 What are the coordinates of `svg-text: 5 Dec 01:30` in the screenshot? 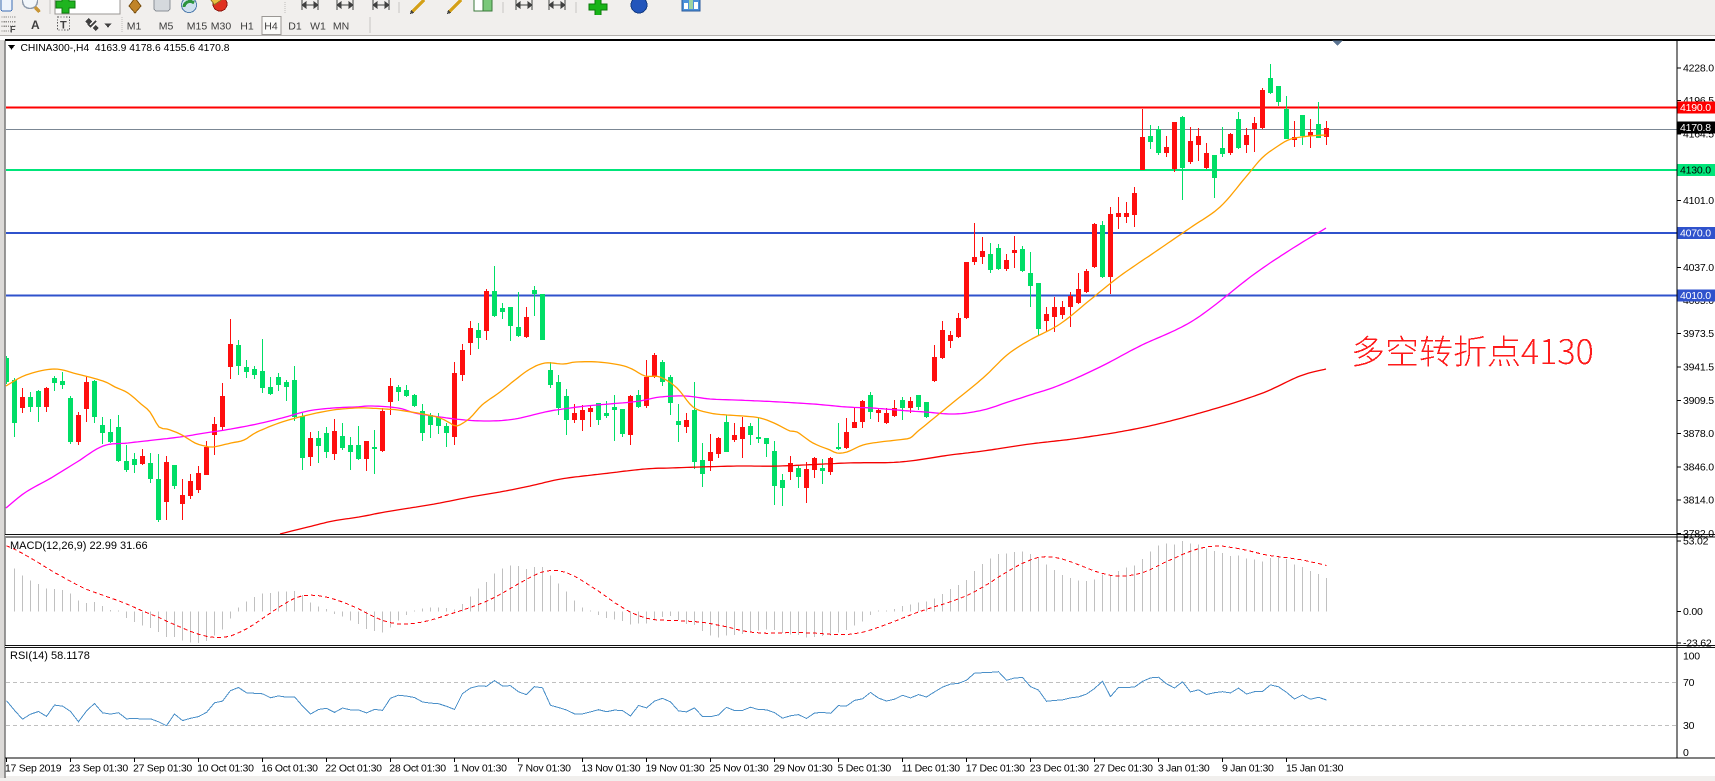 It's located at (865, 769).